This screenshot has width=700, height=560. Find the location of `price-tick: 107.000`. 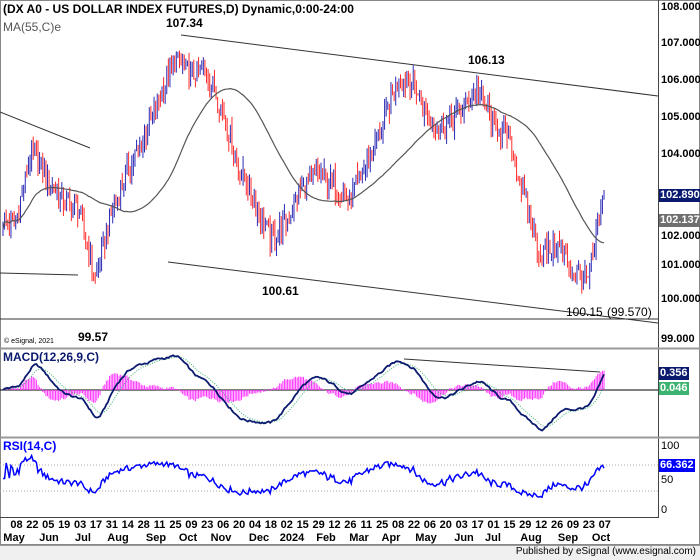

price-tick: 107.000 is located at coordinates (680, 43).